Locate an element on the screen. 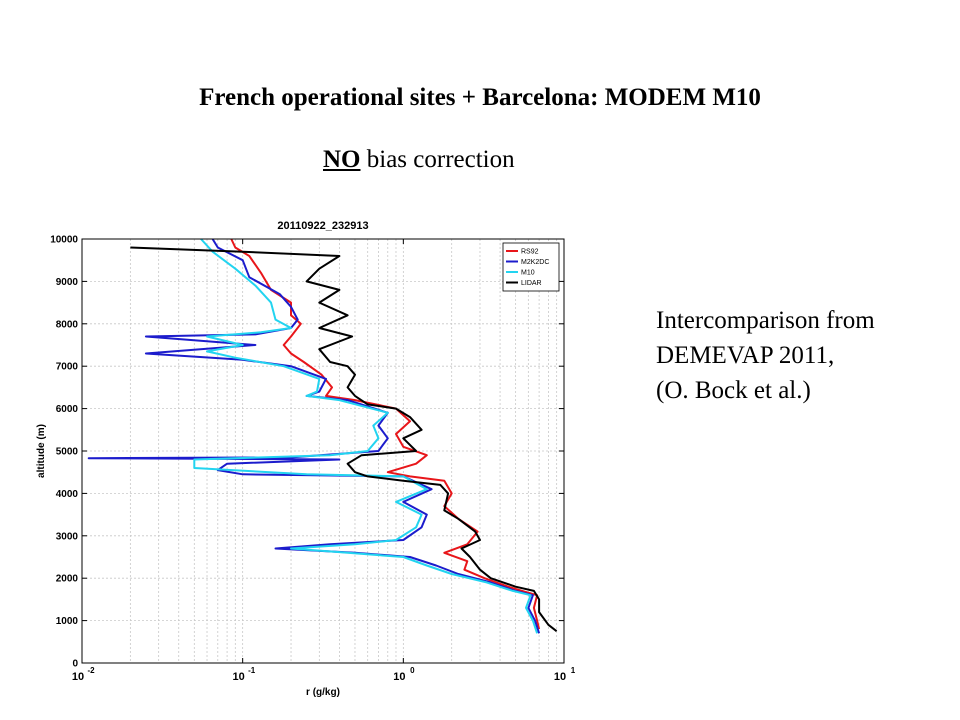  subtitle-emphasis: NO is located at coordinates (342, 159).